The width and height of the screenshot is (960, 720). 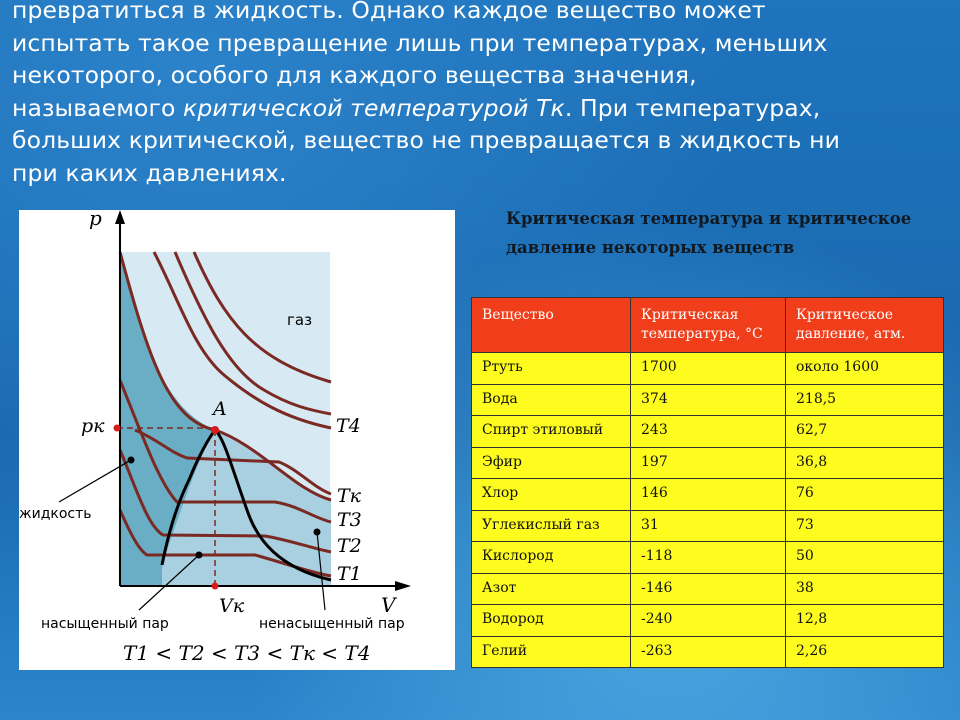 I want to click on table-row: Углекислый газ 31 73, so click(x=707, y=525).